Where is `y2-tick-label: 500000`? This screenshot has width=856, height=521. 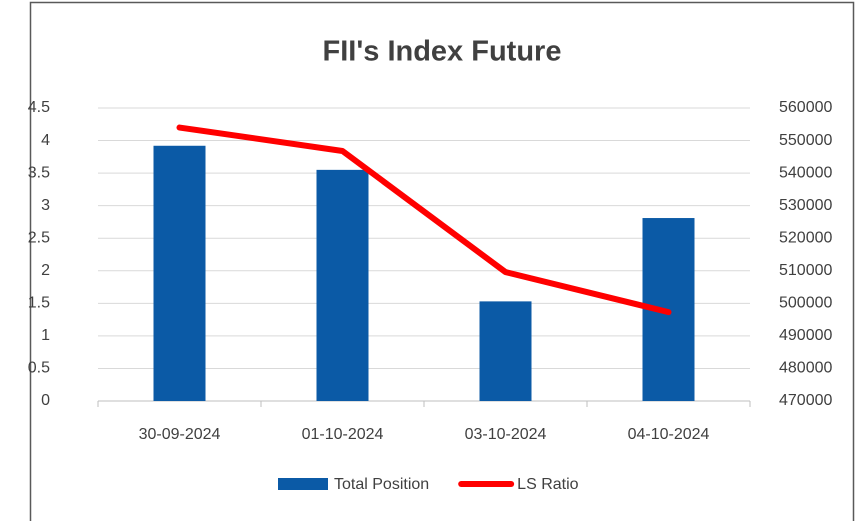 y2-tick-label: 500000 is located at coordinates (805, 303).